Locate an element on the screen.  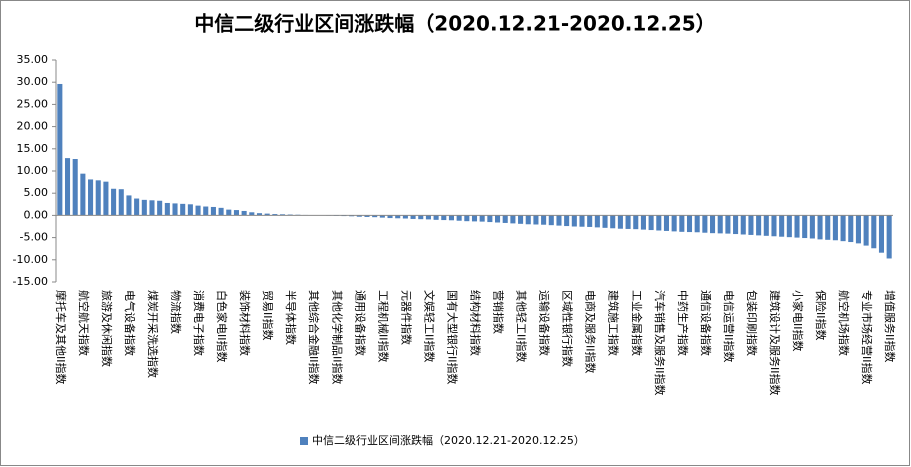
x-tick-label: 电气设备指数 is located at coordinates (130, 323).